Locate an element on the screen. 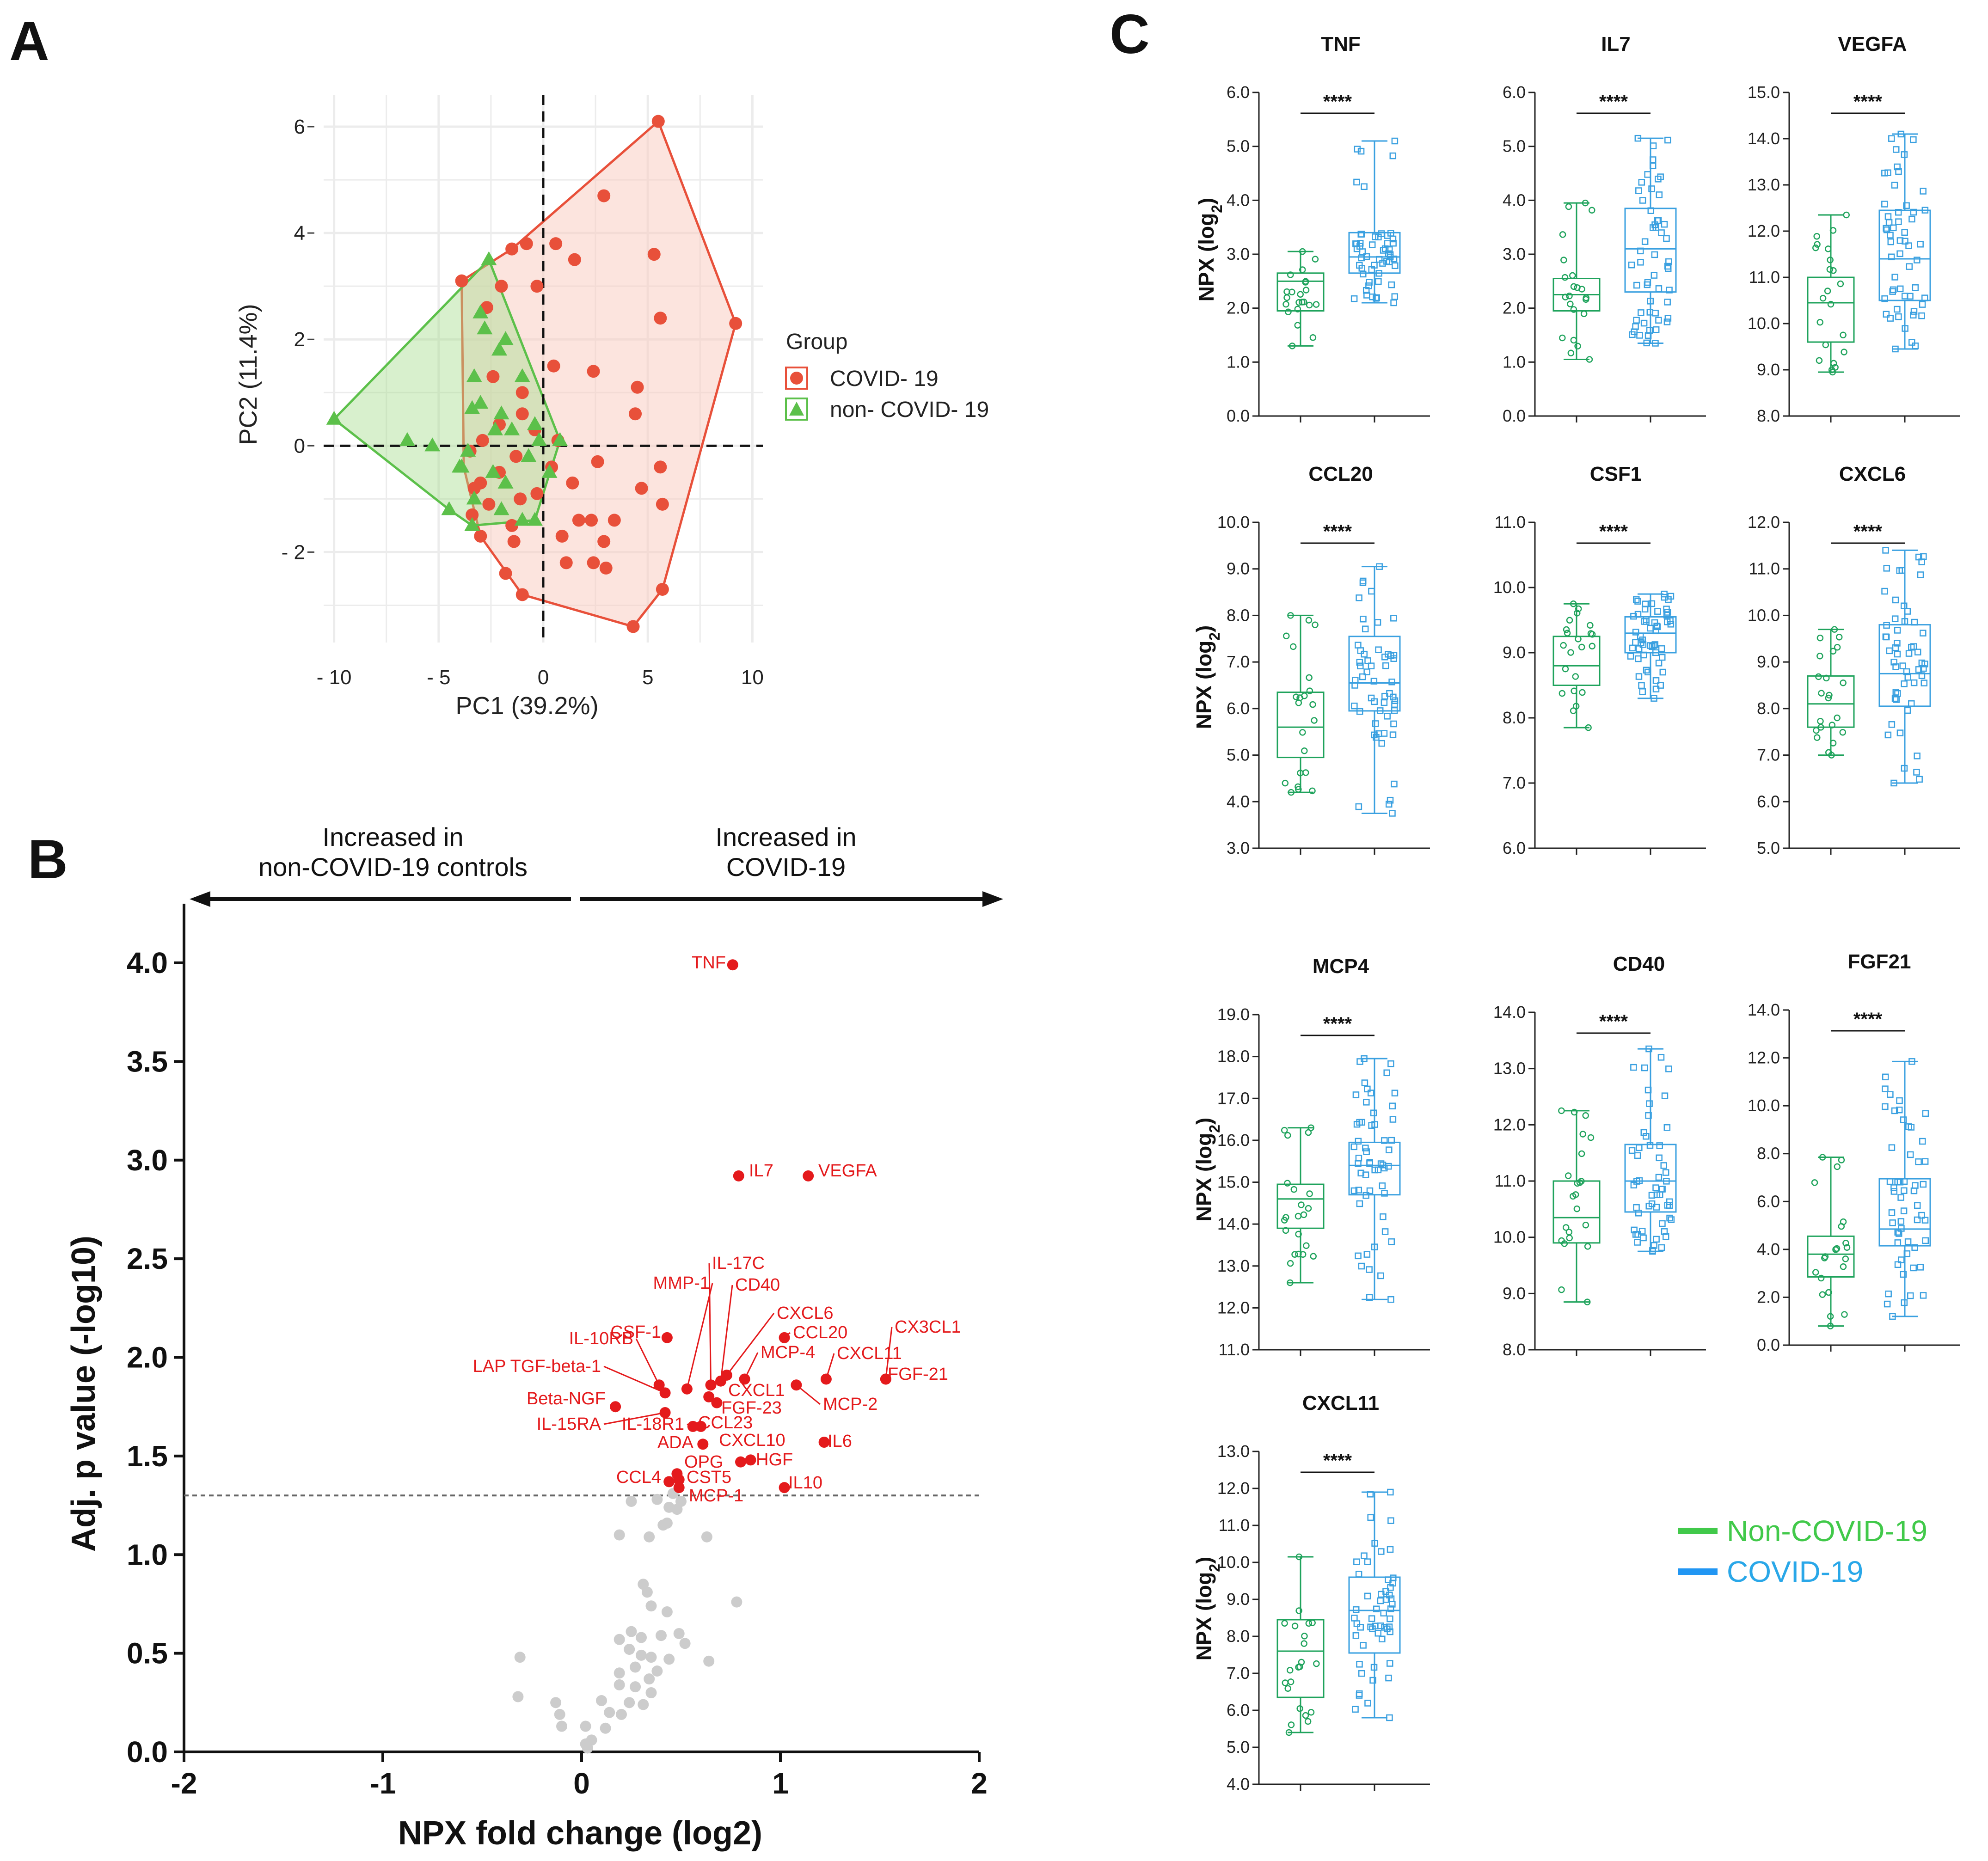  volcano-x-tick-label: -2 is located at coordinates (184, 1784).